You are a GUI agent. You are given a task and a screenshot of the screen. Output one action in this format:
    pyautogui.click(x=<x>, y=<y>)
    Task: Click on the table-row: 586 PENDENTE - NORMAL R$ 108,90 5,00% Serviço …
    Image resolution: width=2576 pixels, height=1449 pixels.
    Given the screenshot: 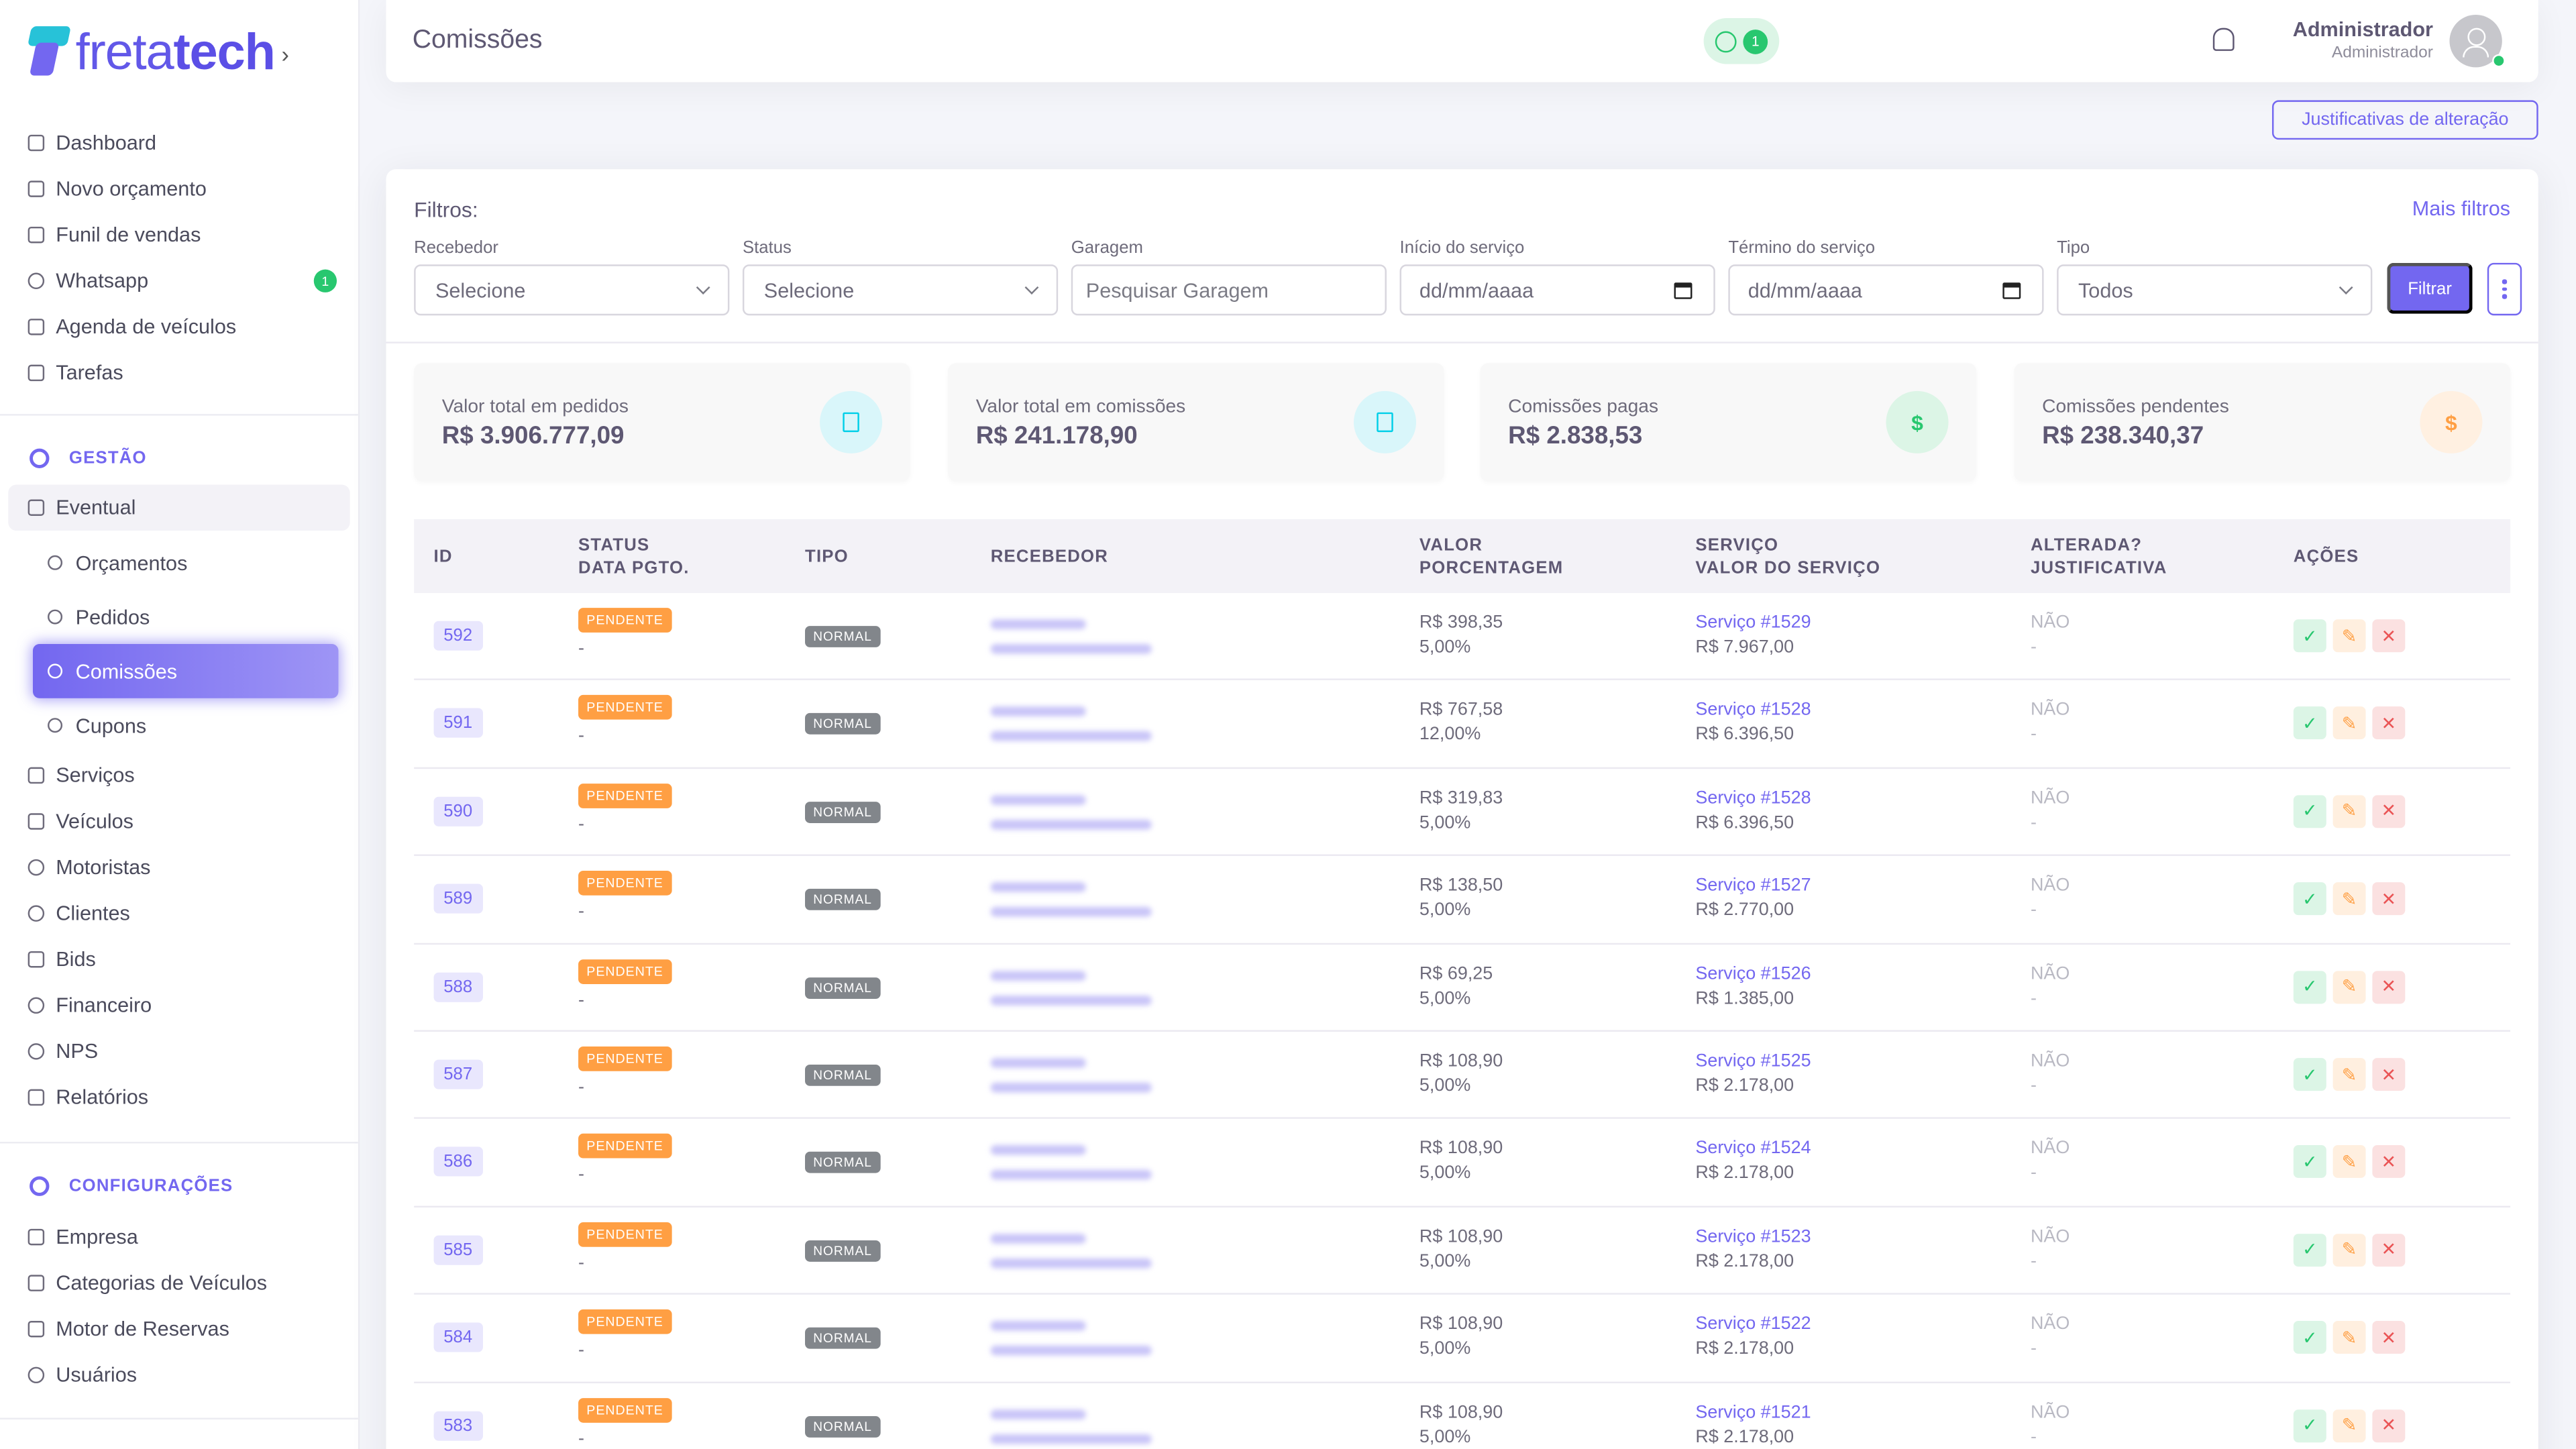 What is the action you would take?
    pyautogui.click(x=1462, y=1164)
    